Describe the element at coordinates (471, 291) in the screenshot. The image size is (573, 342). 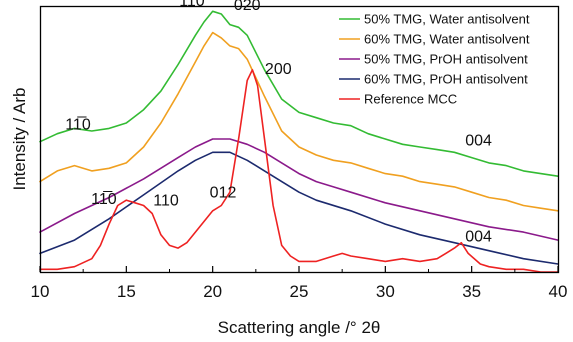
I see `x-tick-label: 35` at that location.